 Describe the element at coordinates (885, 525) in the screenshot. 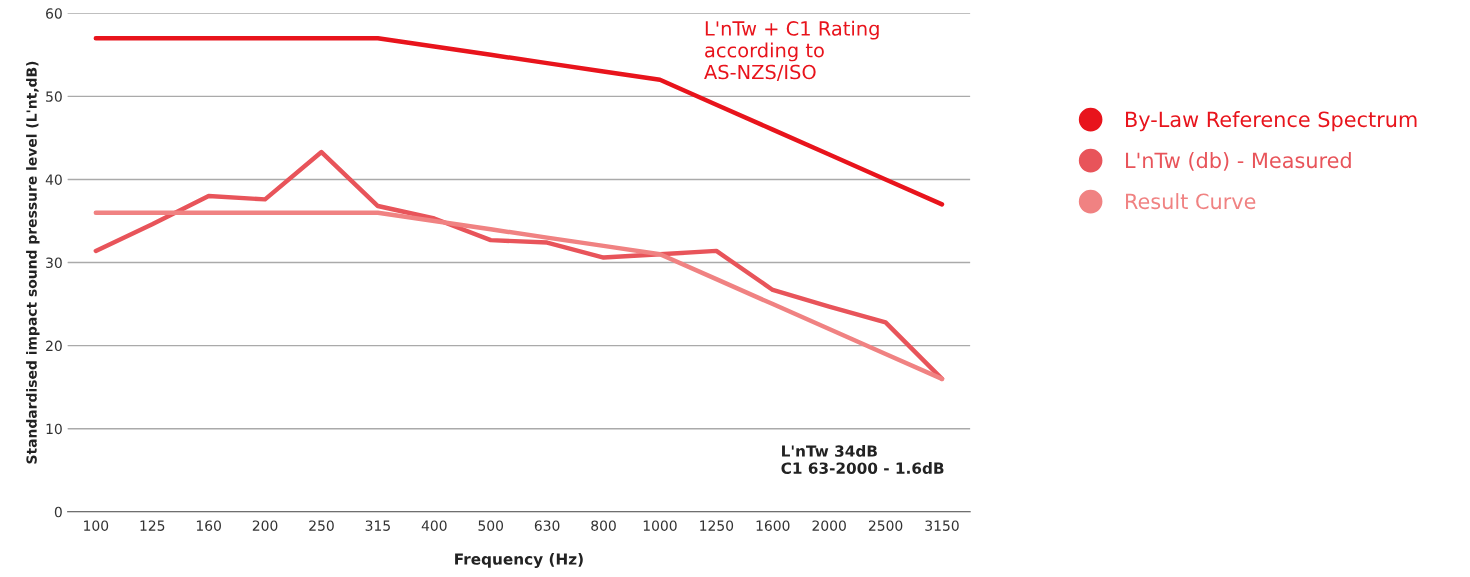

I see `x-tick-label: 2500` at that location.